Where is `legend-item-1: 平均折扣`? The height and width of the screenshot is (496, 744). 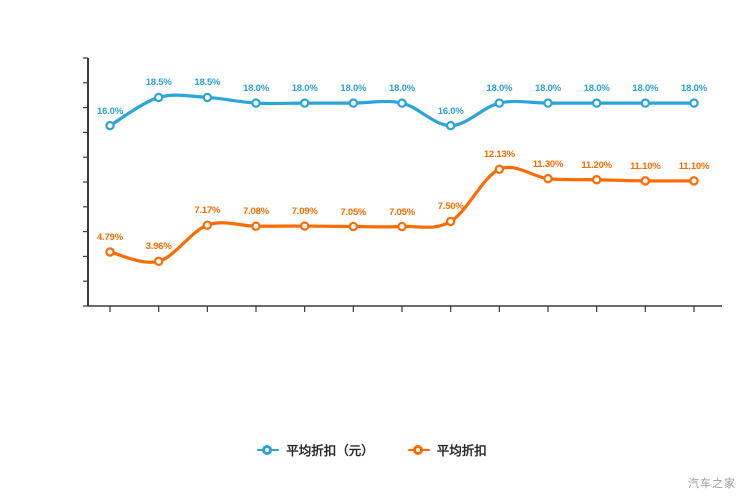
legend-item-1: 平均折扣 is located at coordinates (447, 449).